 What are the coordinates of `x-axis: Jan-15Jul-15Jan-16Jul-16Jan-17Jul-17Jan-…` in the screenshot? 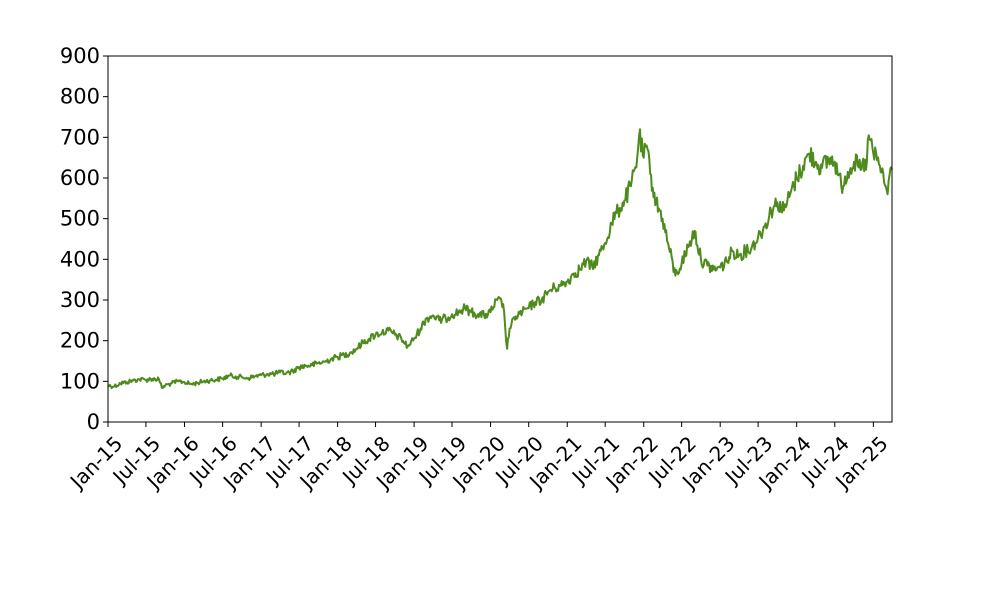 It's located at (478, 458).